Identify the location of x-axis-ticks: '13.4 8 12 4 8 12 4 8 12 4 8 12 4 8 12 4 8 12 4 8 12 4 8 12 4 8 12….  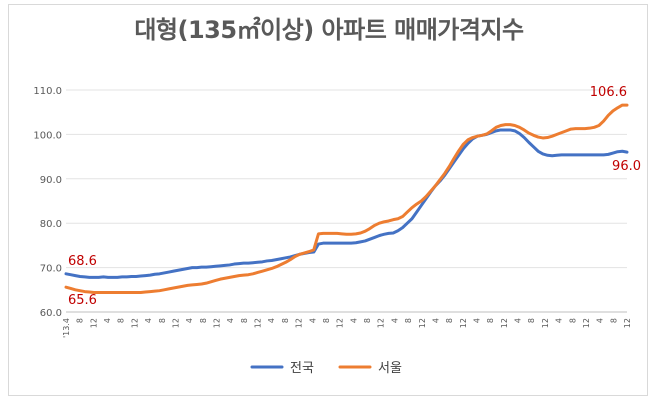
(347, 328).